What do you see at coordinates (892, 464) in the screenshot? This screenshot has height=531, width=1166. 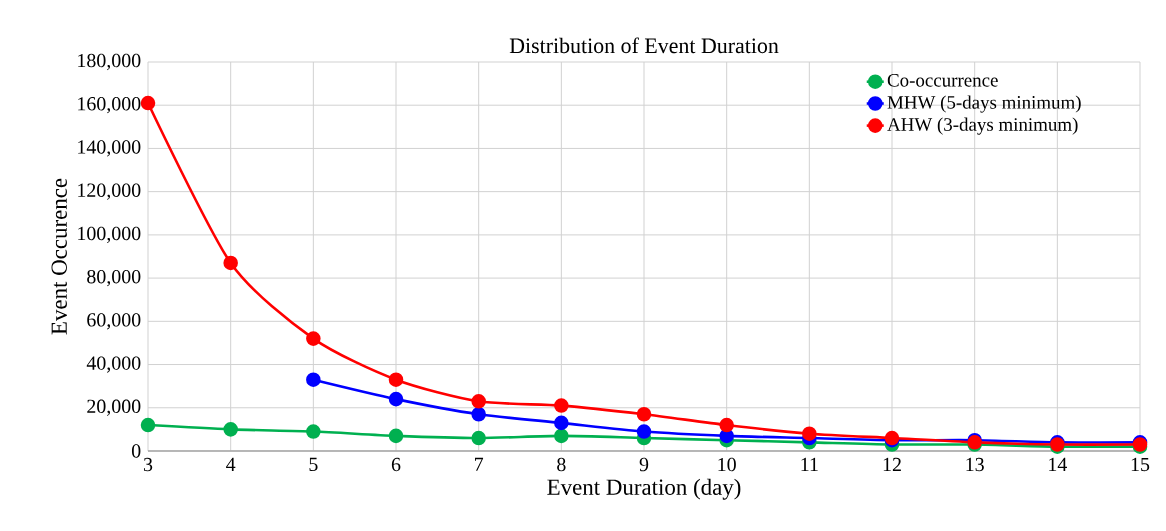 I see `x-tick-label: 12` at bounding box center [892, 464].